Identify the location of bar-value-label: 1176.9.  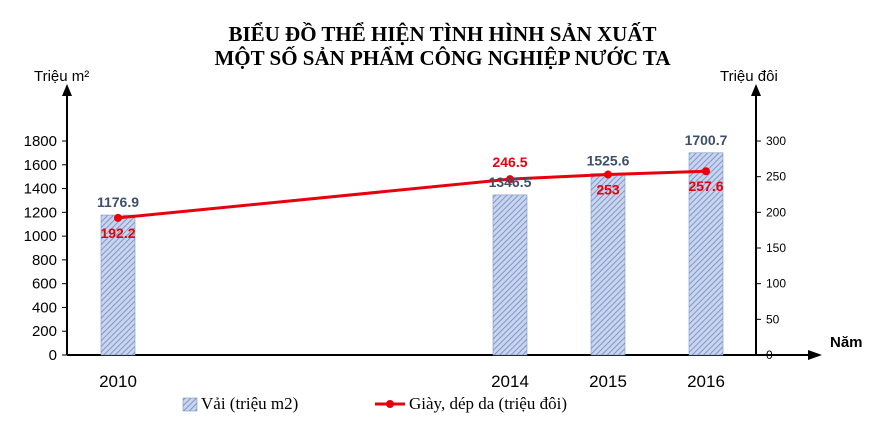
(118, 202).